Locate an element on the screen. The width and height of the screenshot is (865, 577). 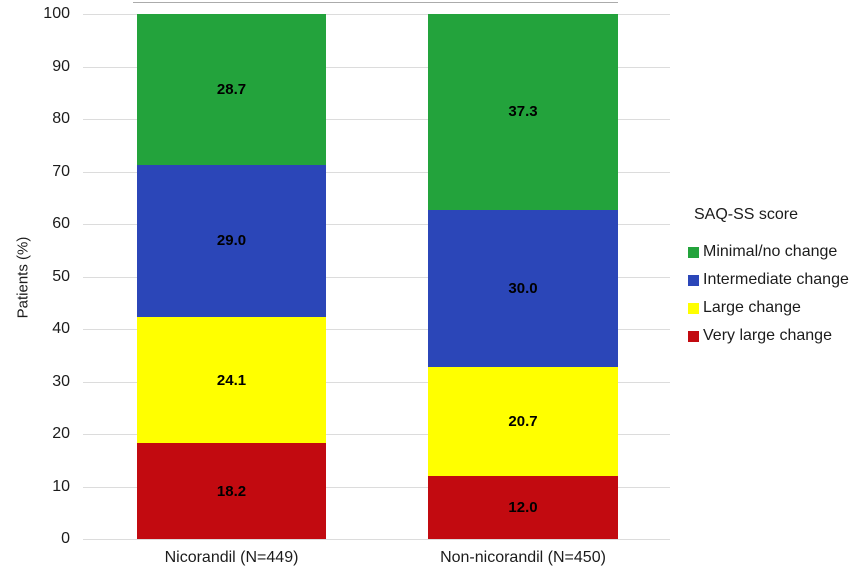
bar-segment: 12.0 is located at coordinates (523, 507).